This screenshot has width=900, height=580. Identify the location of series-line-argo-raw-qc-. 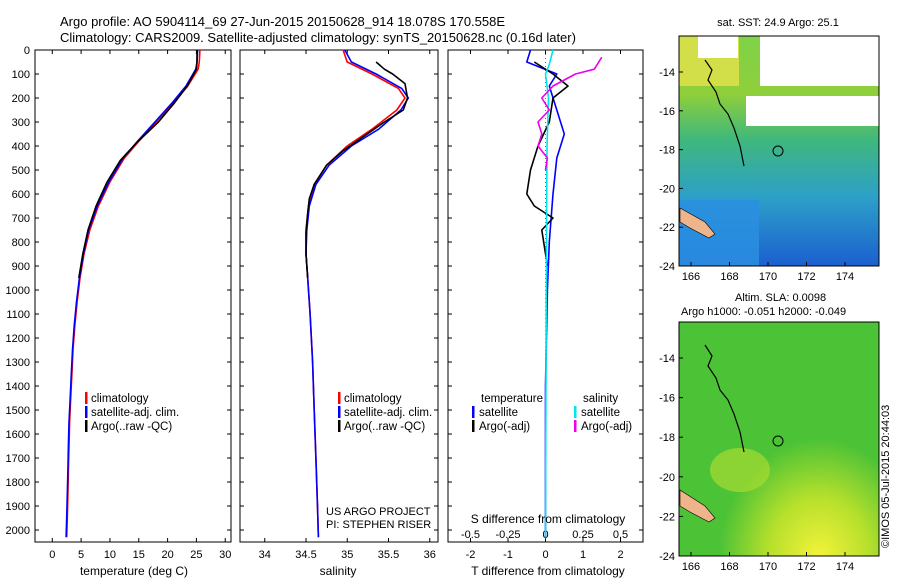
(138, 164).